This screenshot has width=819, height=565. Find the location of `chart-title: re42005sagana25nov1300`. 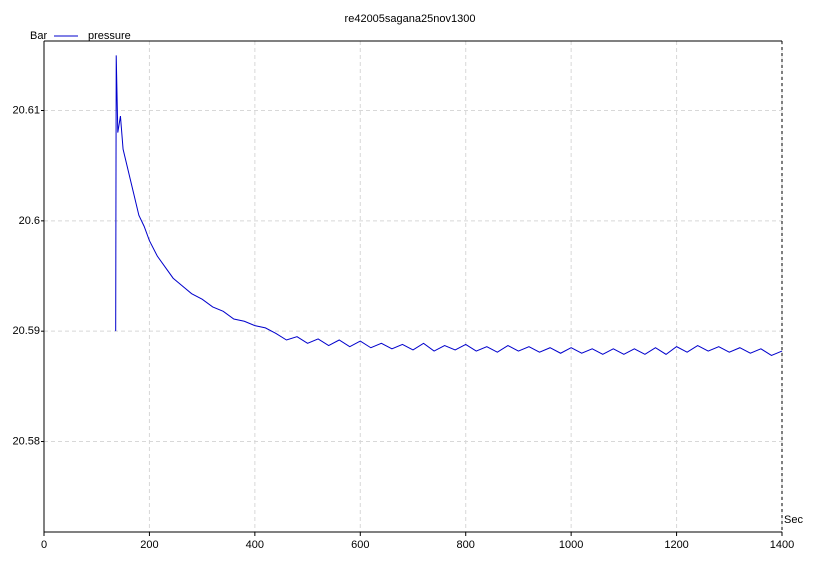

chart-title: re42005sagana25nov1300 is located at coordinates (410, 19).